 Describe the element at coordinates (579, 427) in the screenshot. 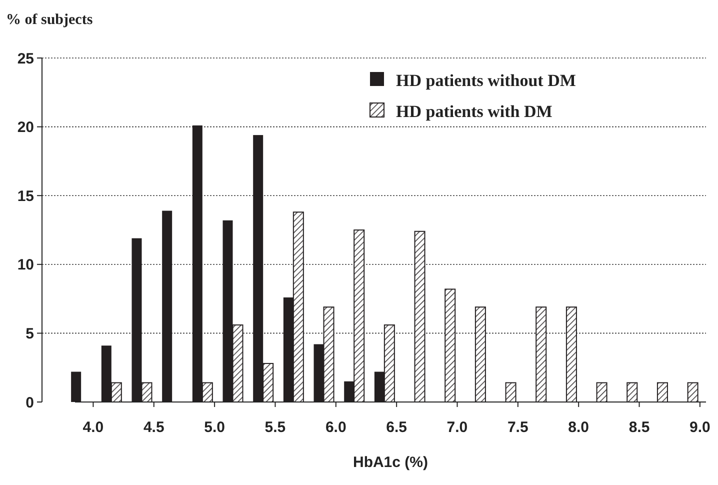

I see `x-tick-label: 8.0` at that location.